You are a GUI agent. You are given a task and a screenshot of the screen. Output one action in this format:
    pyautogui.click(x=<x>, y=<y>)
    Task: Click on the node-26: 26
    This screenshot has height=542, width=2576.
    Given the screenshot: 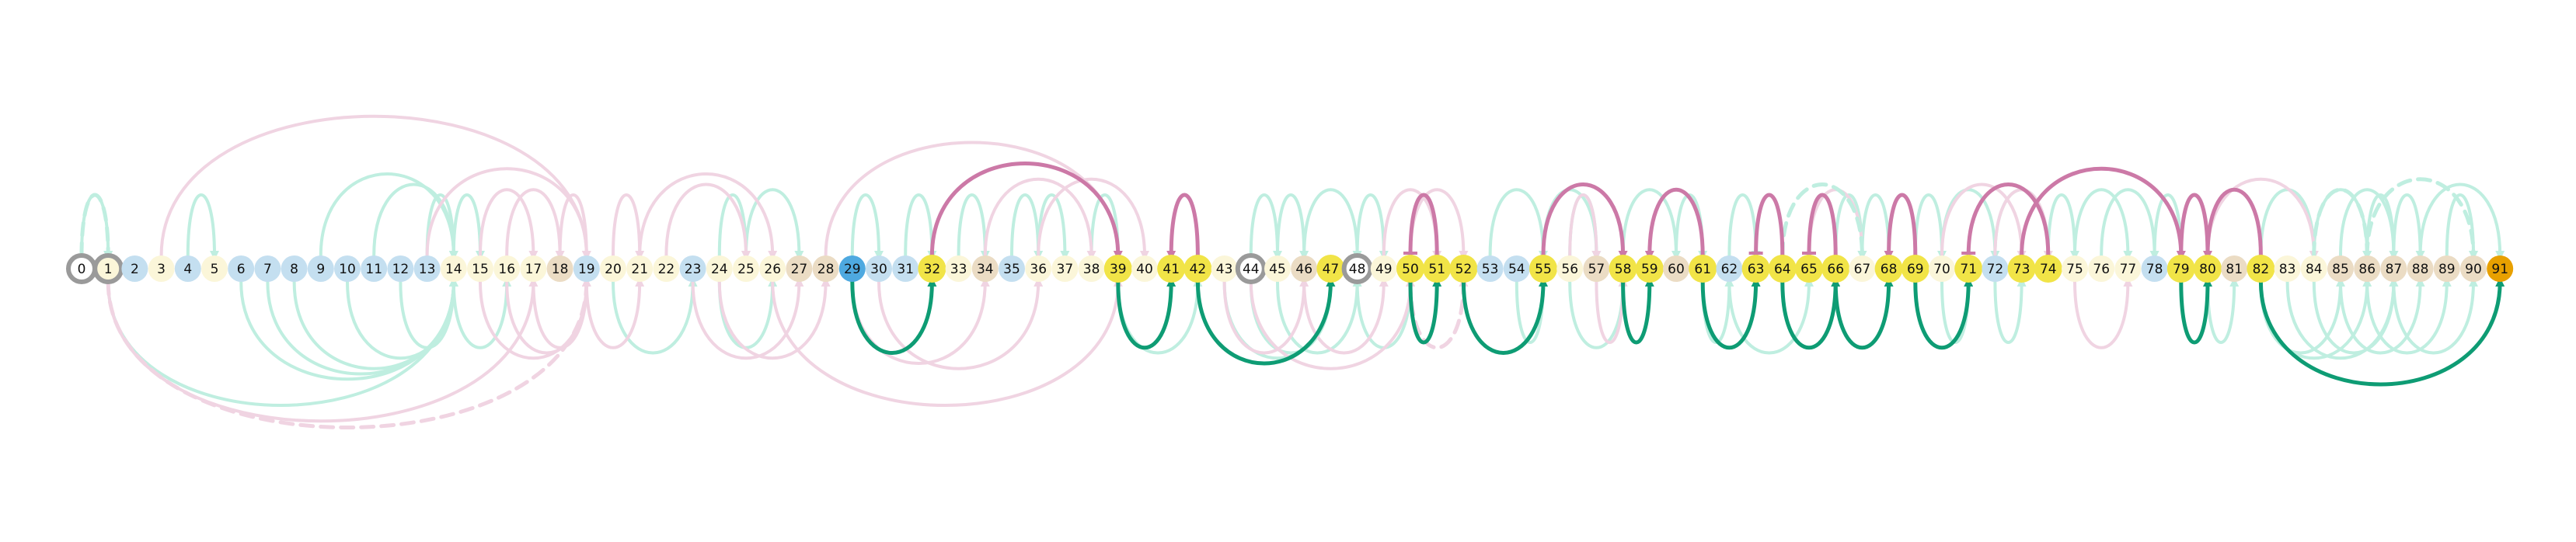 What is the action you would take?
    pyautogui.click(x=772, y=268)
    